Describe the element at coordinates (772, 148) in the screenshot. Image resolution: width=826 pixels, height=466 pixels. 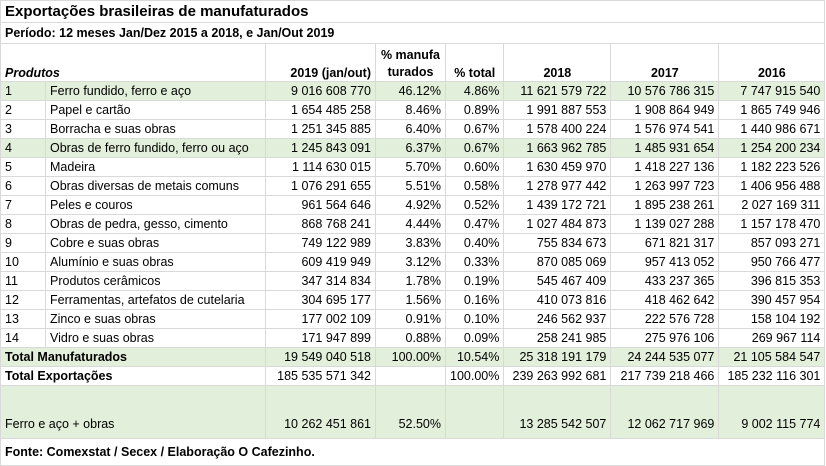
I see `value-cell: 1 254 200 234` at that location.